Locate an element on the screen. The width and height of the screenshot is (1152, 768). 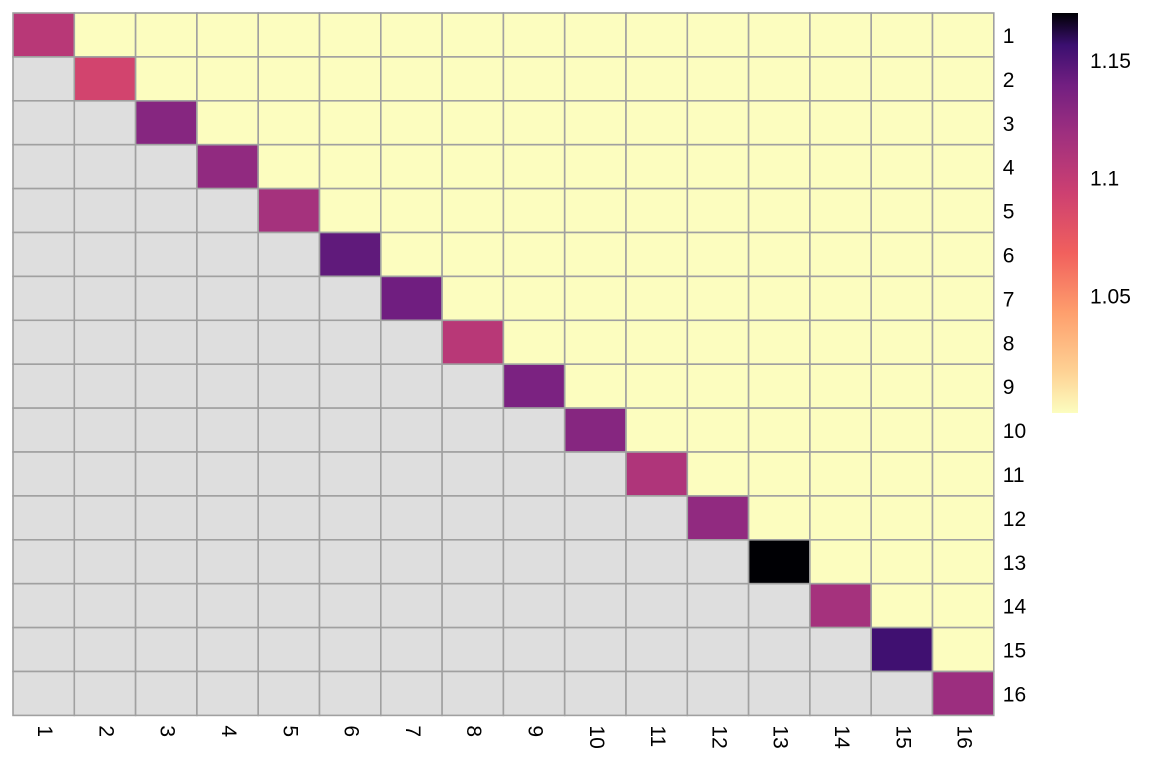
row-label: 6 is located at coordinates (1009, 255).